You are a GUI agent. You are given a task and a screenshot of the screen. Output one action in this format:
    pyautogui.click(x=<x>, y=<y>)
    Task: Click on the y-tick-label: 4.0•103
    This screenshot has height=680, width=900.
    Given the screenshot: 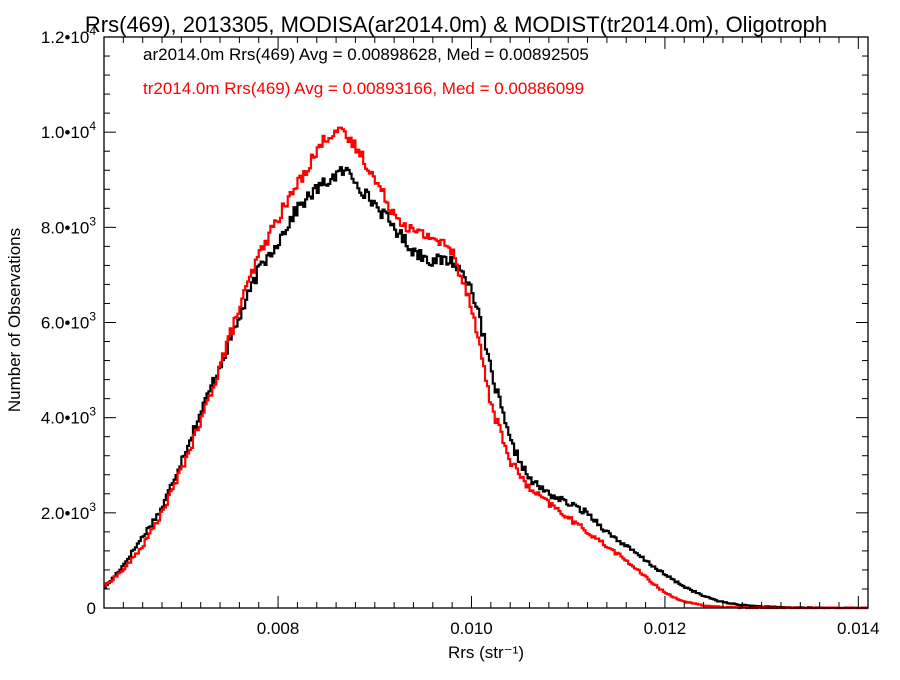 What is the action you would take?
    pyautogui.click(x=69, y=416)
    